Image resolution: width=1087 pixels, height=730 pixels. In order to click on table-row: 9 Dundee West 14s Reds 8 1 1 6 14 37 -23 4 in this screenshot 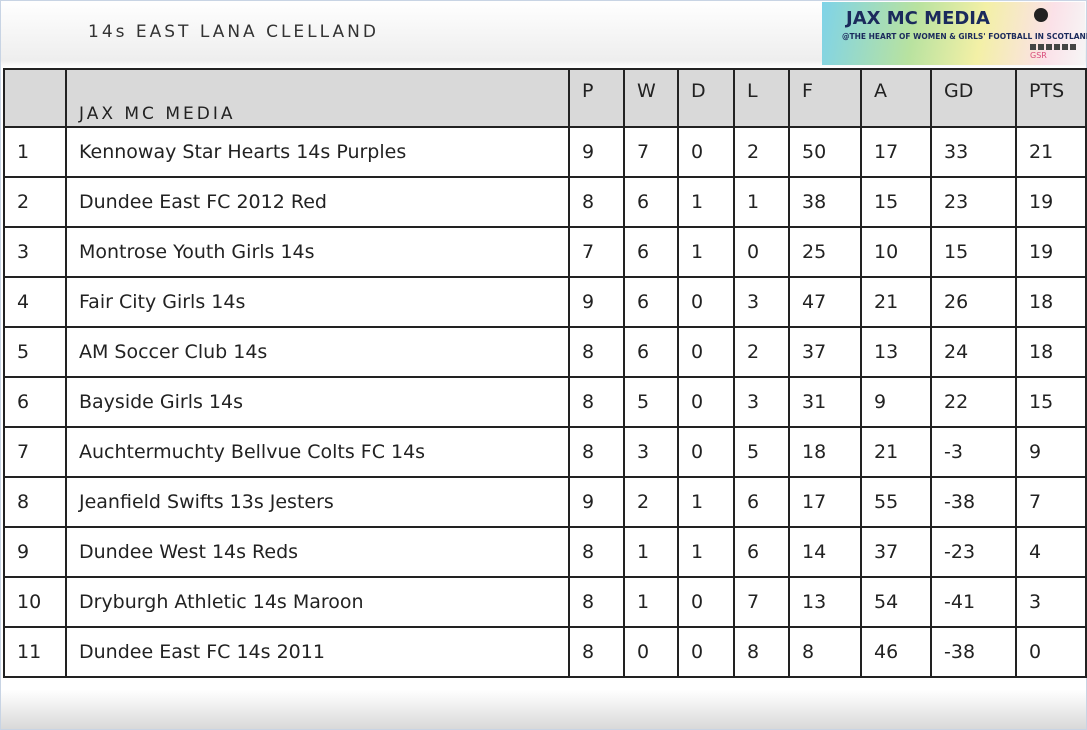, I will do `click(545, 552)`.